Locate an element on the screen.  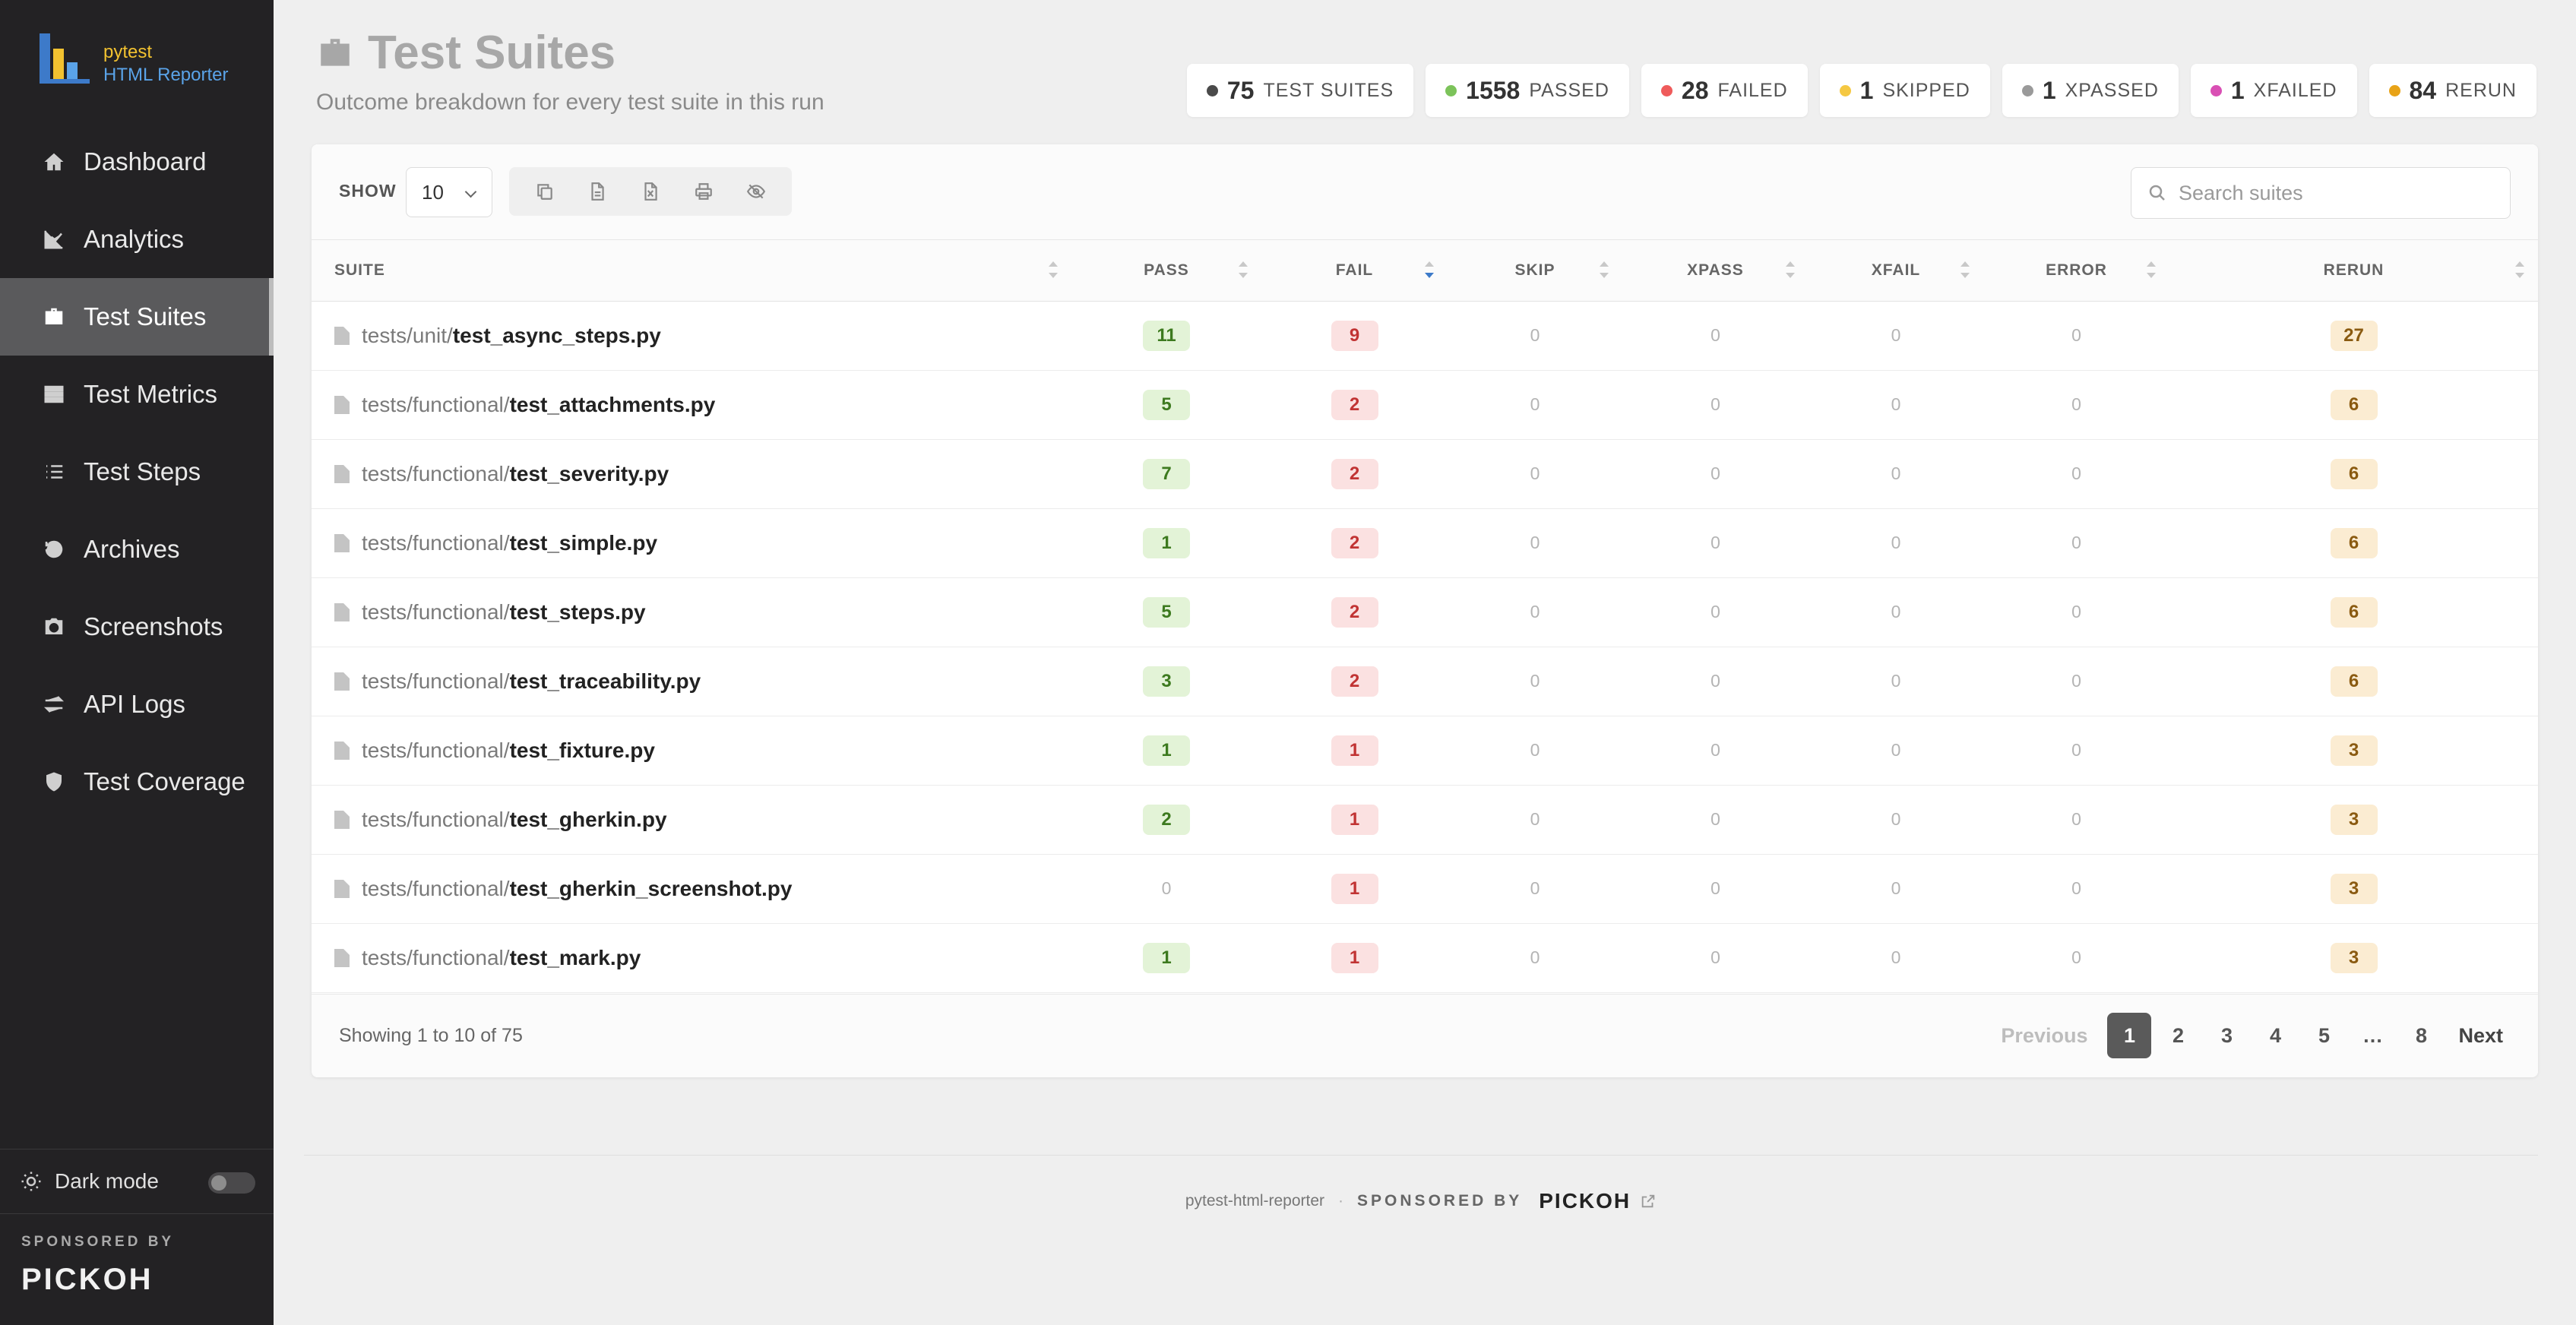
page-button: 5 is located at coordinates (2324, 1036).